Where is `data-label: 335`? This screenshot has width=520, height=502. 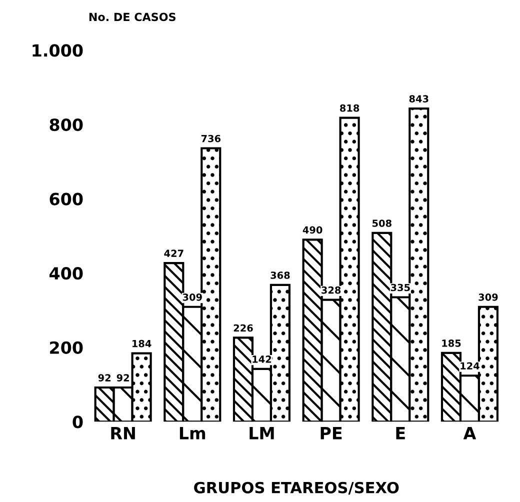
data-label: 335 is located at coordinates (400, 288).